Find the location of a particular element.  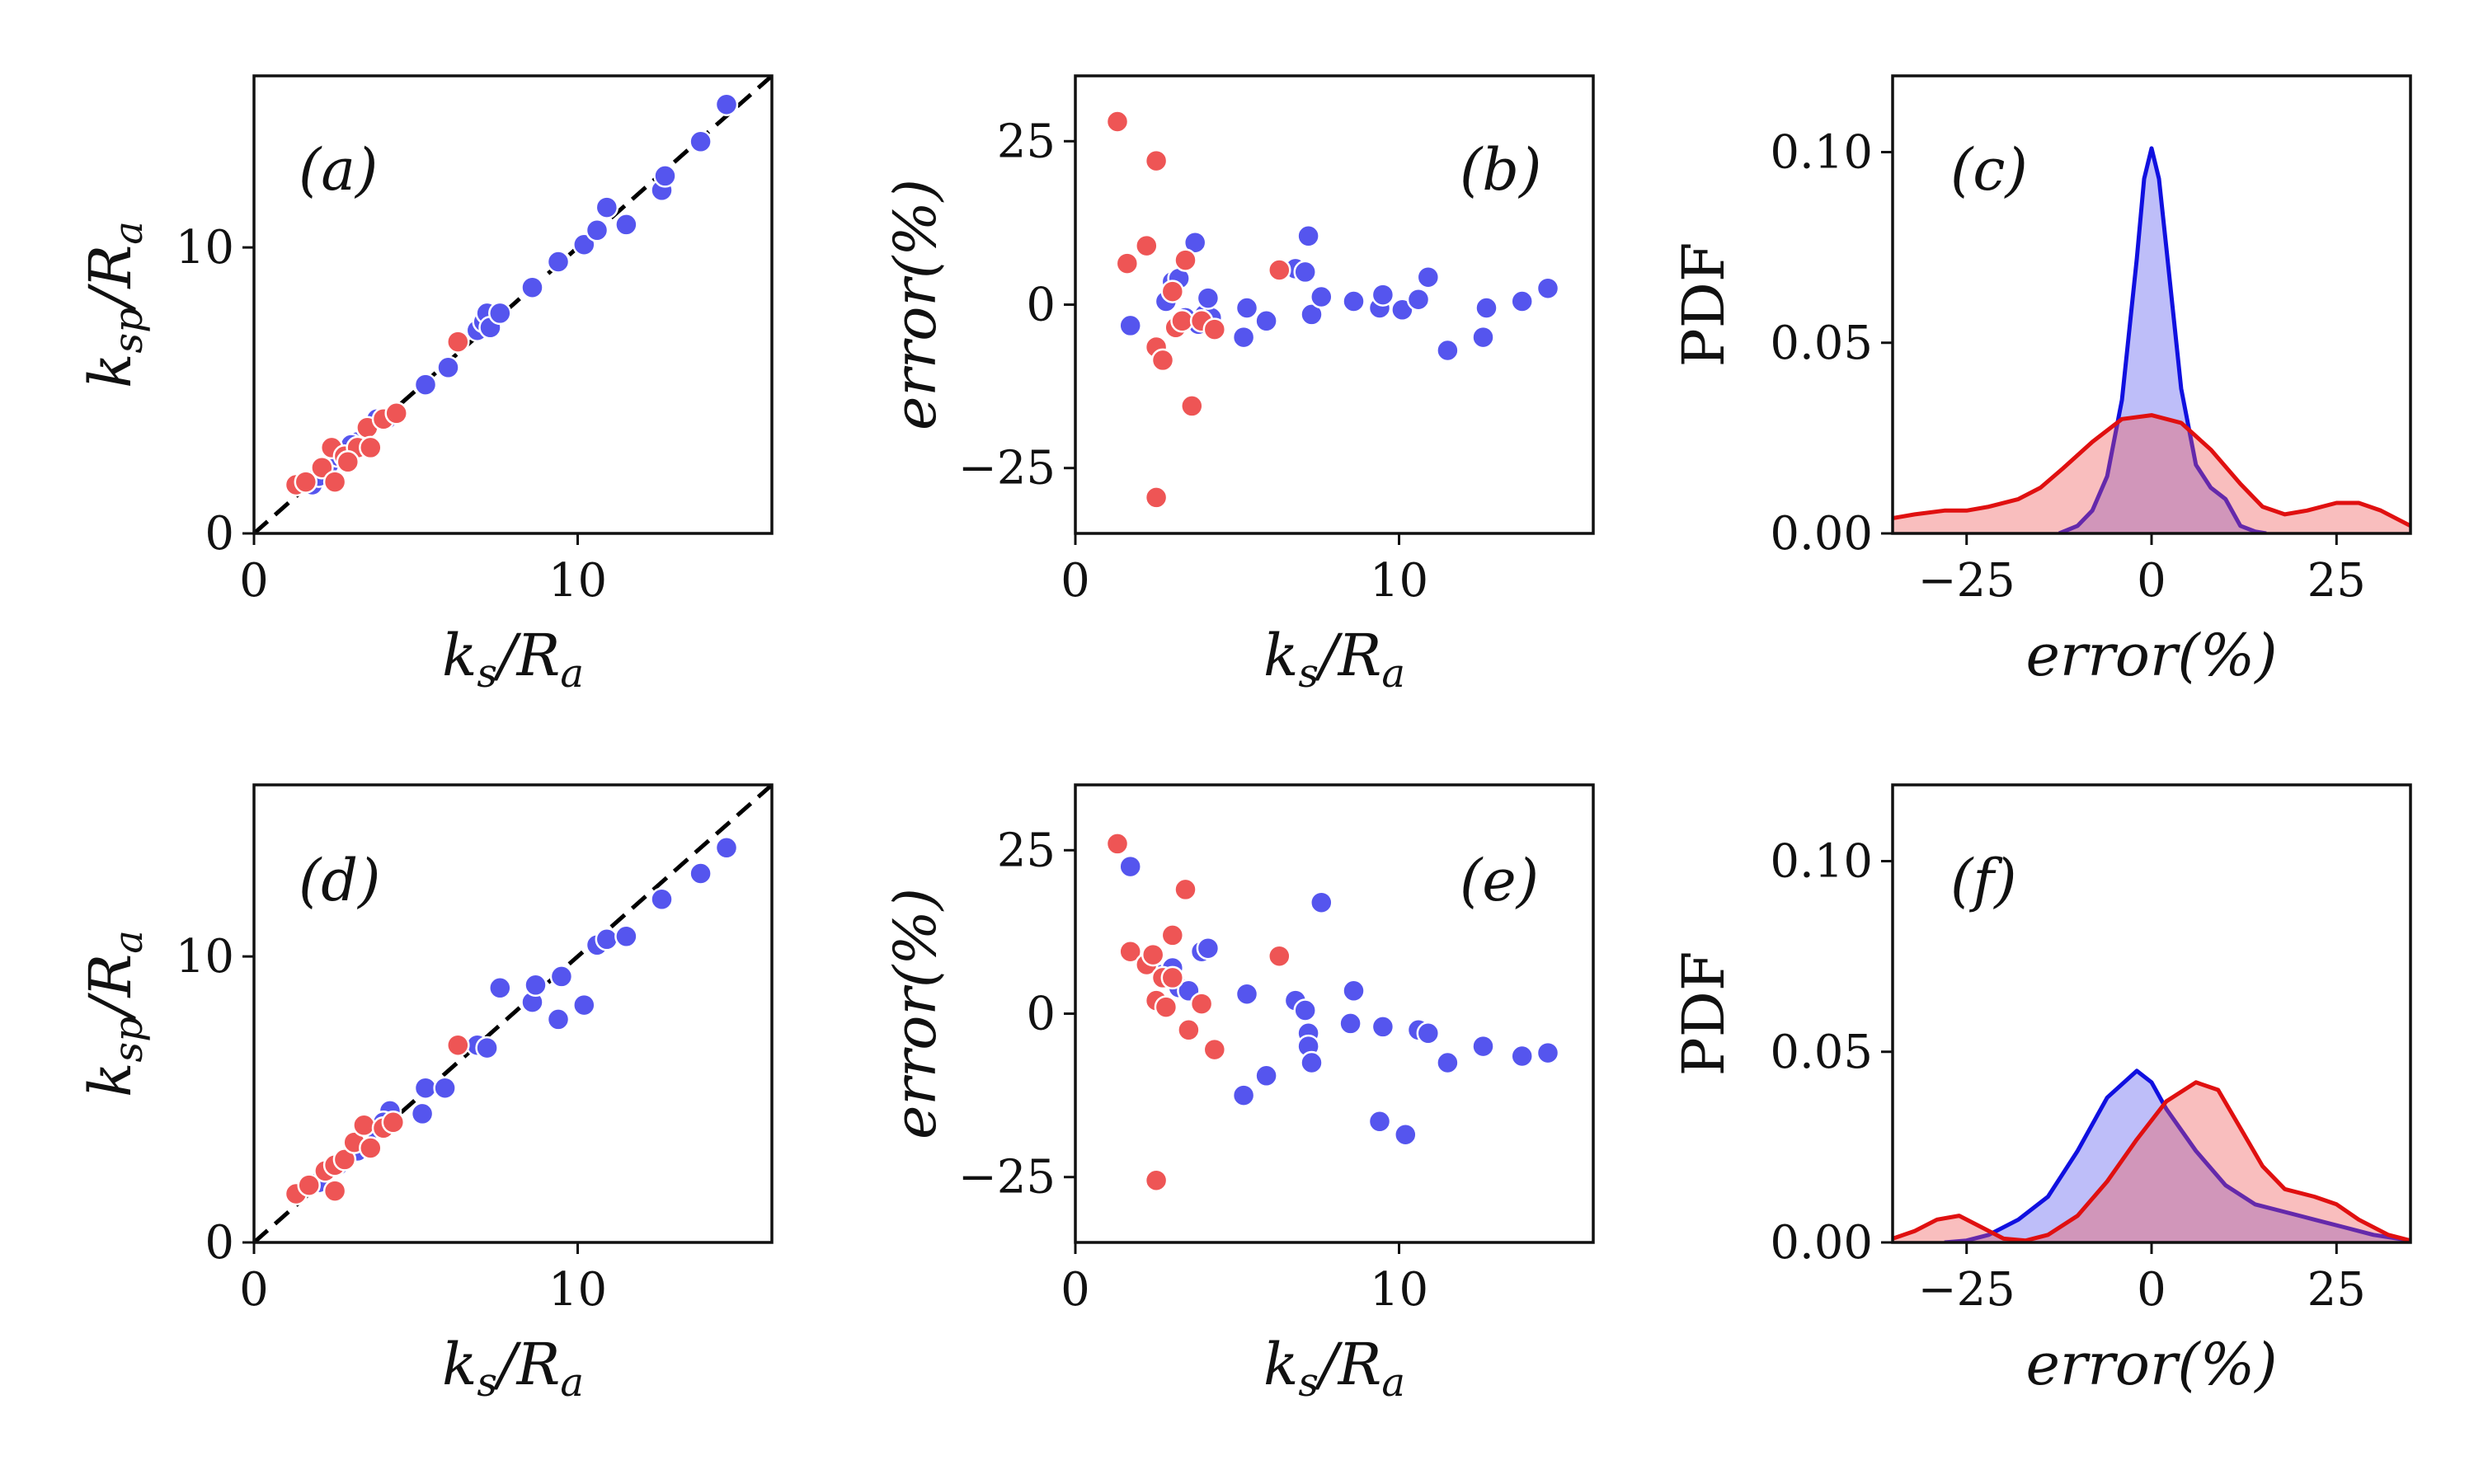

y-tick-label: 0.10 is located at coordinates (1821, 153).